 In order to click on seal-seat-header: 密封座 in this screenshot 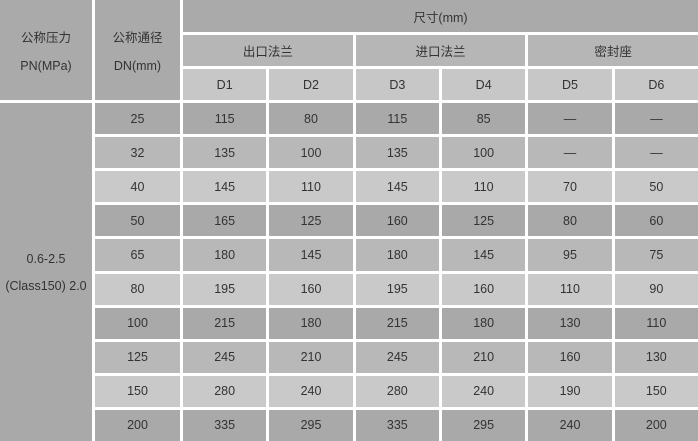, I will do `click(613, 50)`.